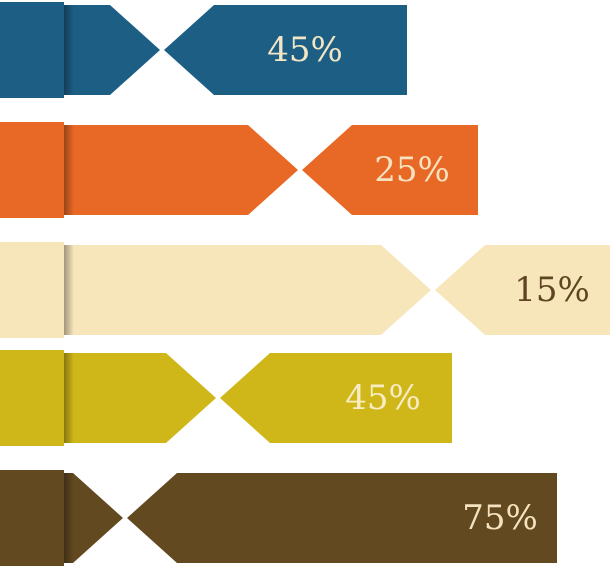 The height and width of the screenshot is (568, 610). I want to click on ribbon-label: 75%, so click(500, 518).